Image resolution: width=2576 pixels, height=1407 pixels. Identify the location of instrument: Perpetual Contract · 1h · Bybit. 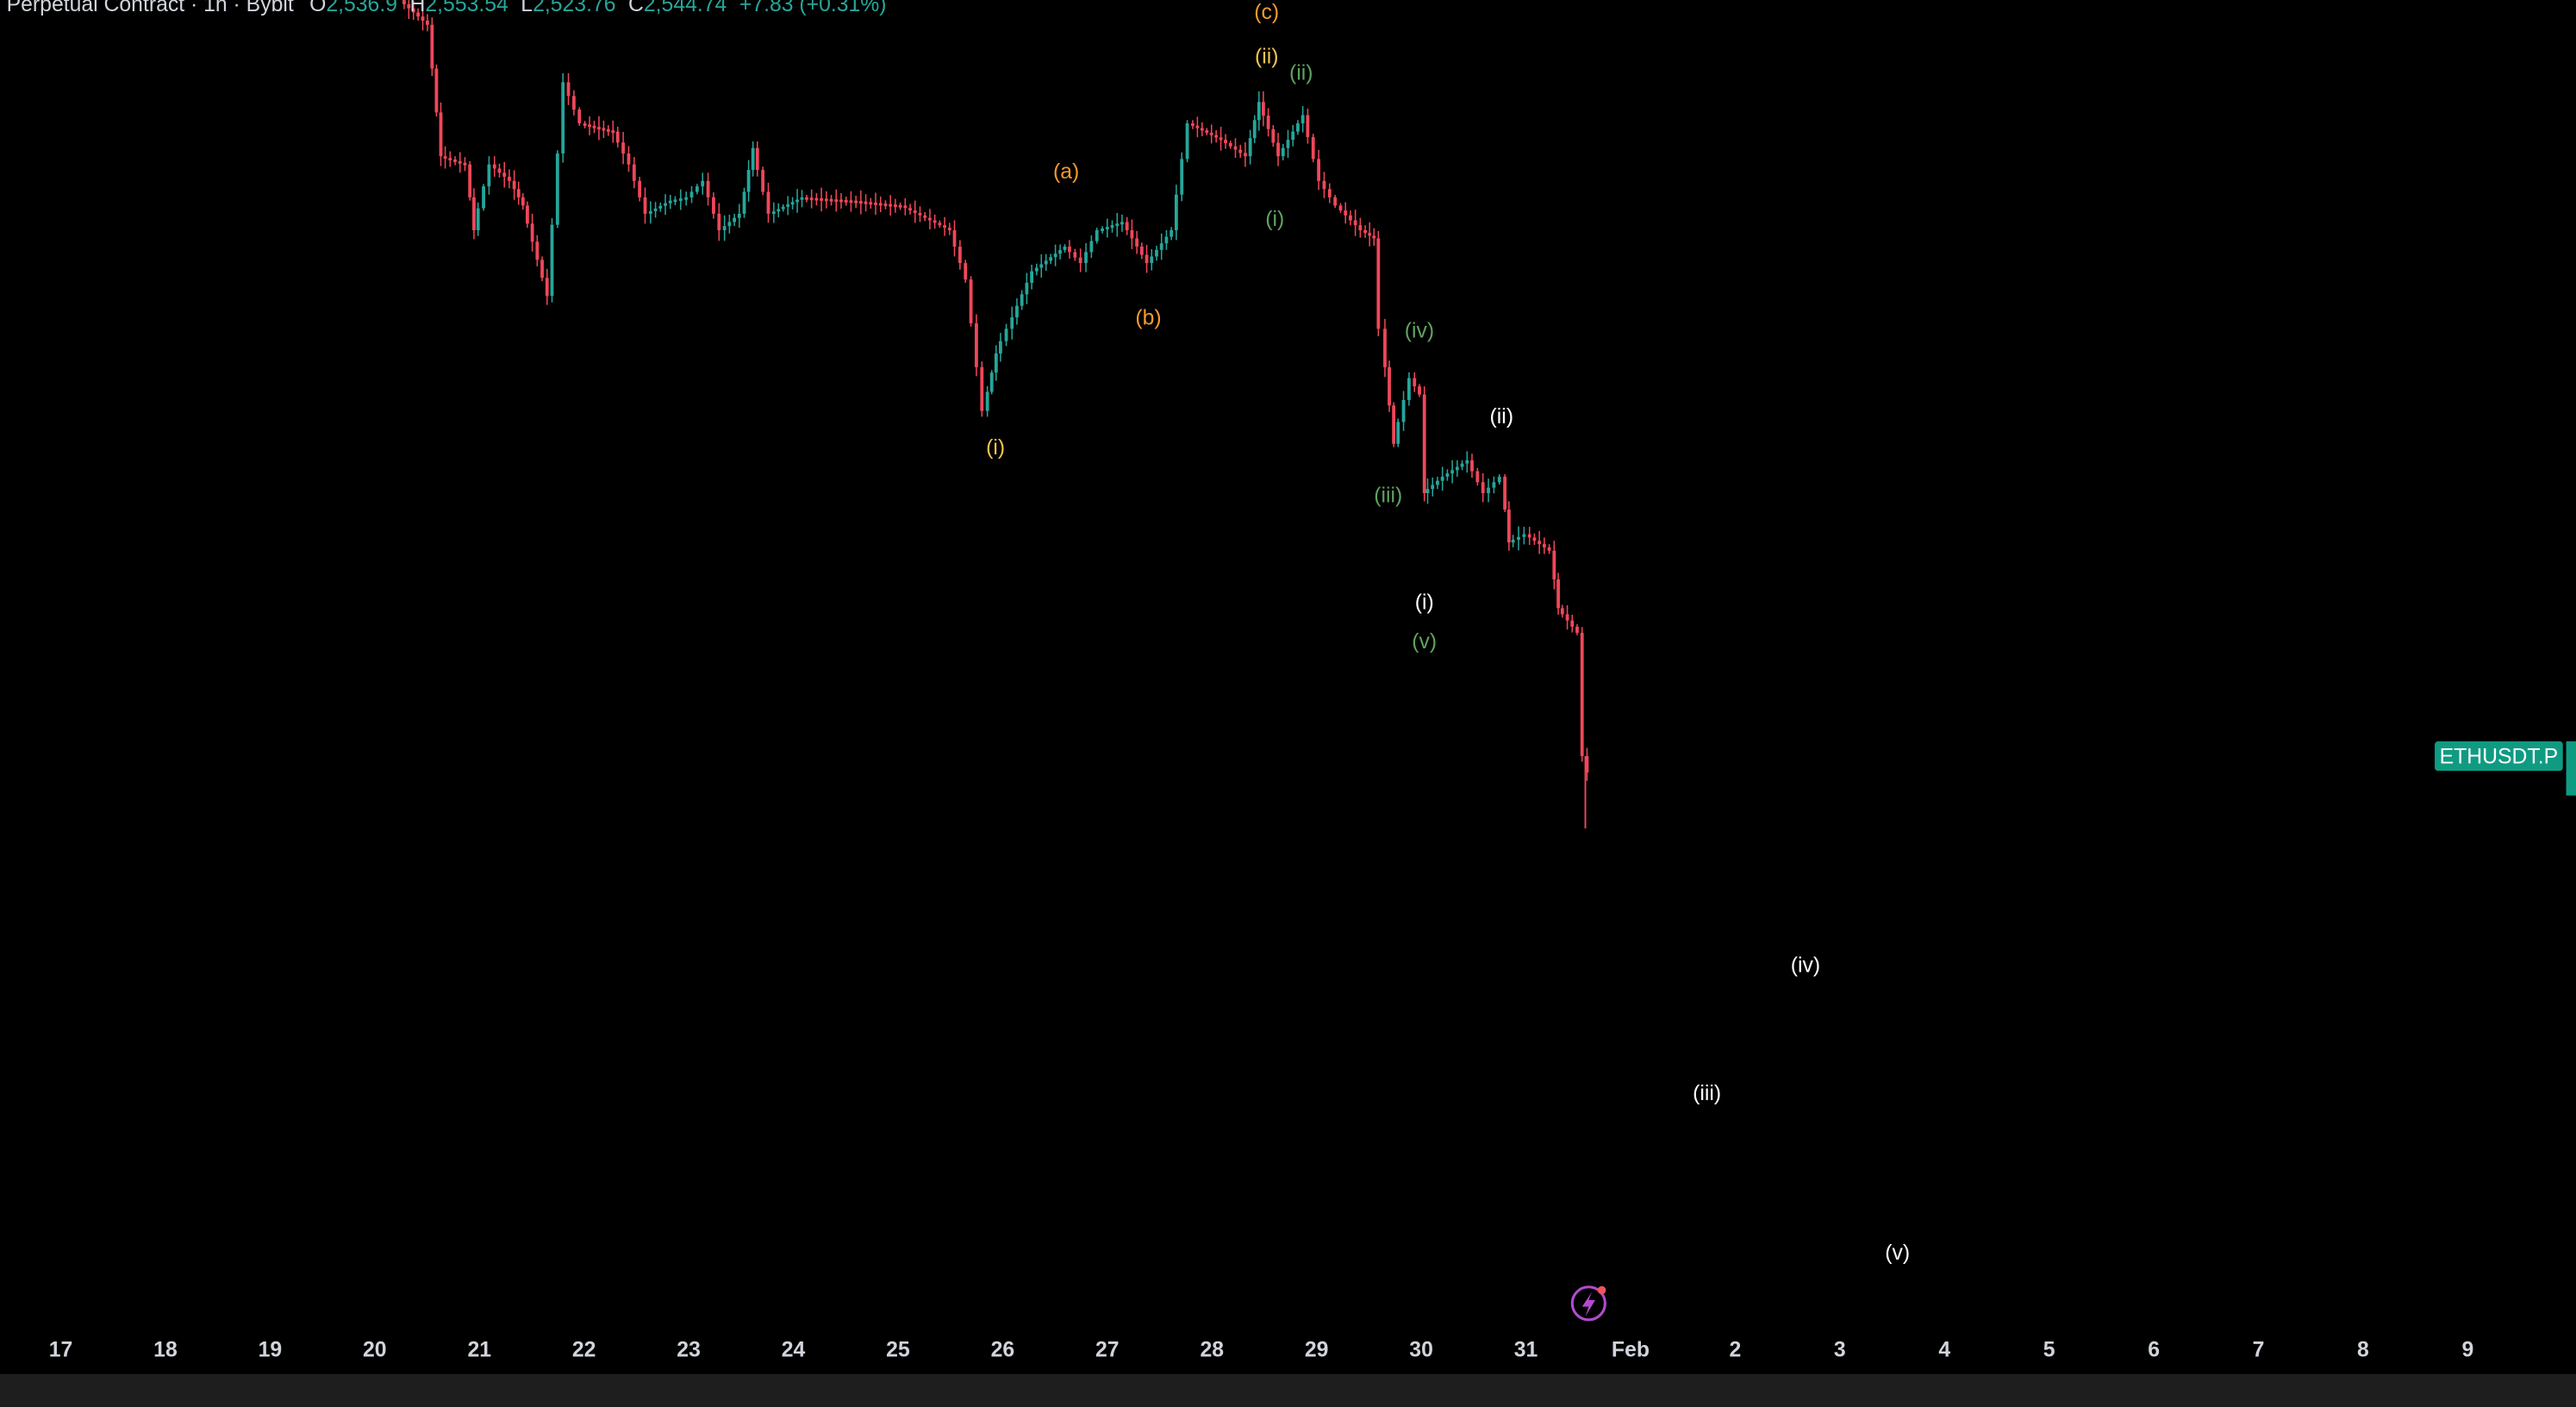
(150, 8).